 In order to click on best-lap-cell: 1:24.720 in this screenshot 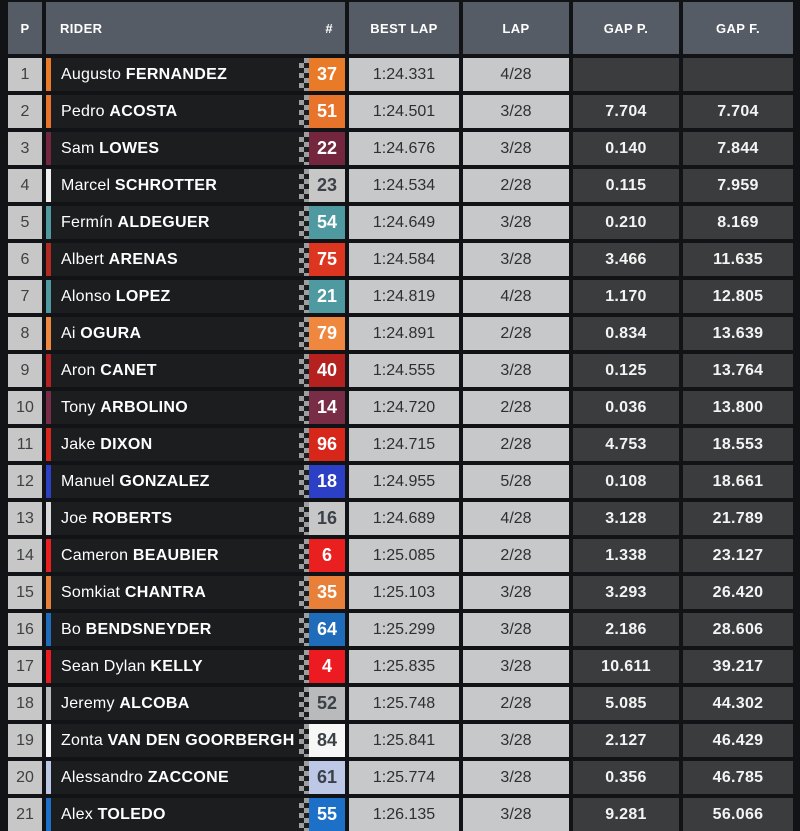, I will do `click(404, 407)`.